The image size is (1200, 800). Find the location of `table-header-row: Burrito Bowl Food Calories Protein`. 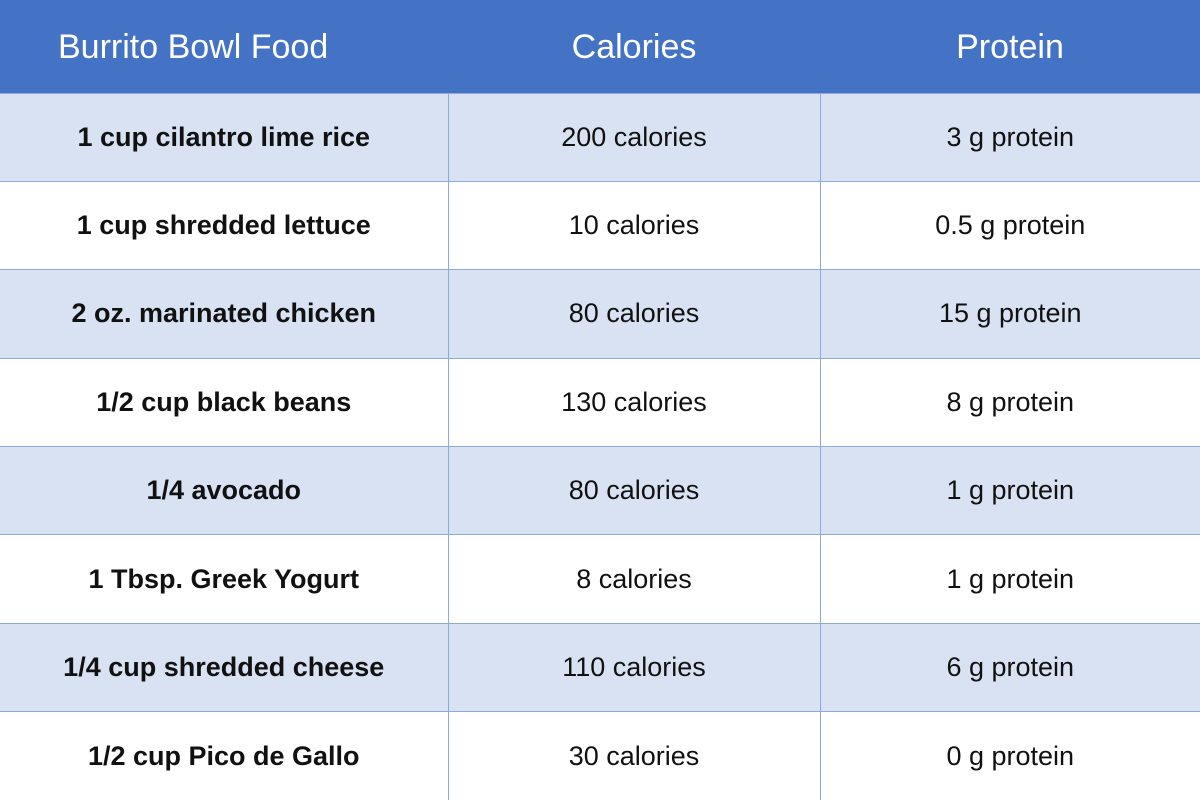

table-header-row: Burrito Bowl Food Calories Protein is located at coordinates (600, 46).